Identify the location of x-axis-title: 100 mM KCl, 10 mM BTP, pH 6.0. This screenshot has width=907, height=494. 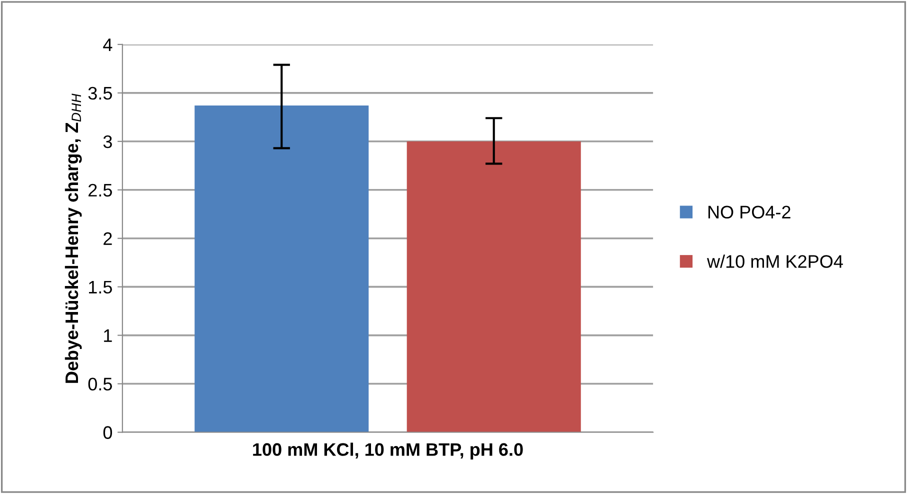
(388, 451).